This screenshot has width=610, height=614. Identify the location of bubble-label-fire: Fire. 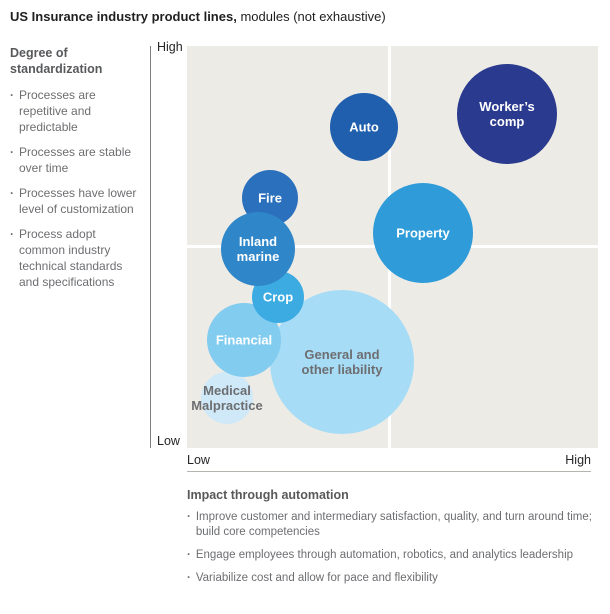
(270, 198).